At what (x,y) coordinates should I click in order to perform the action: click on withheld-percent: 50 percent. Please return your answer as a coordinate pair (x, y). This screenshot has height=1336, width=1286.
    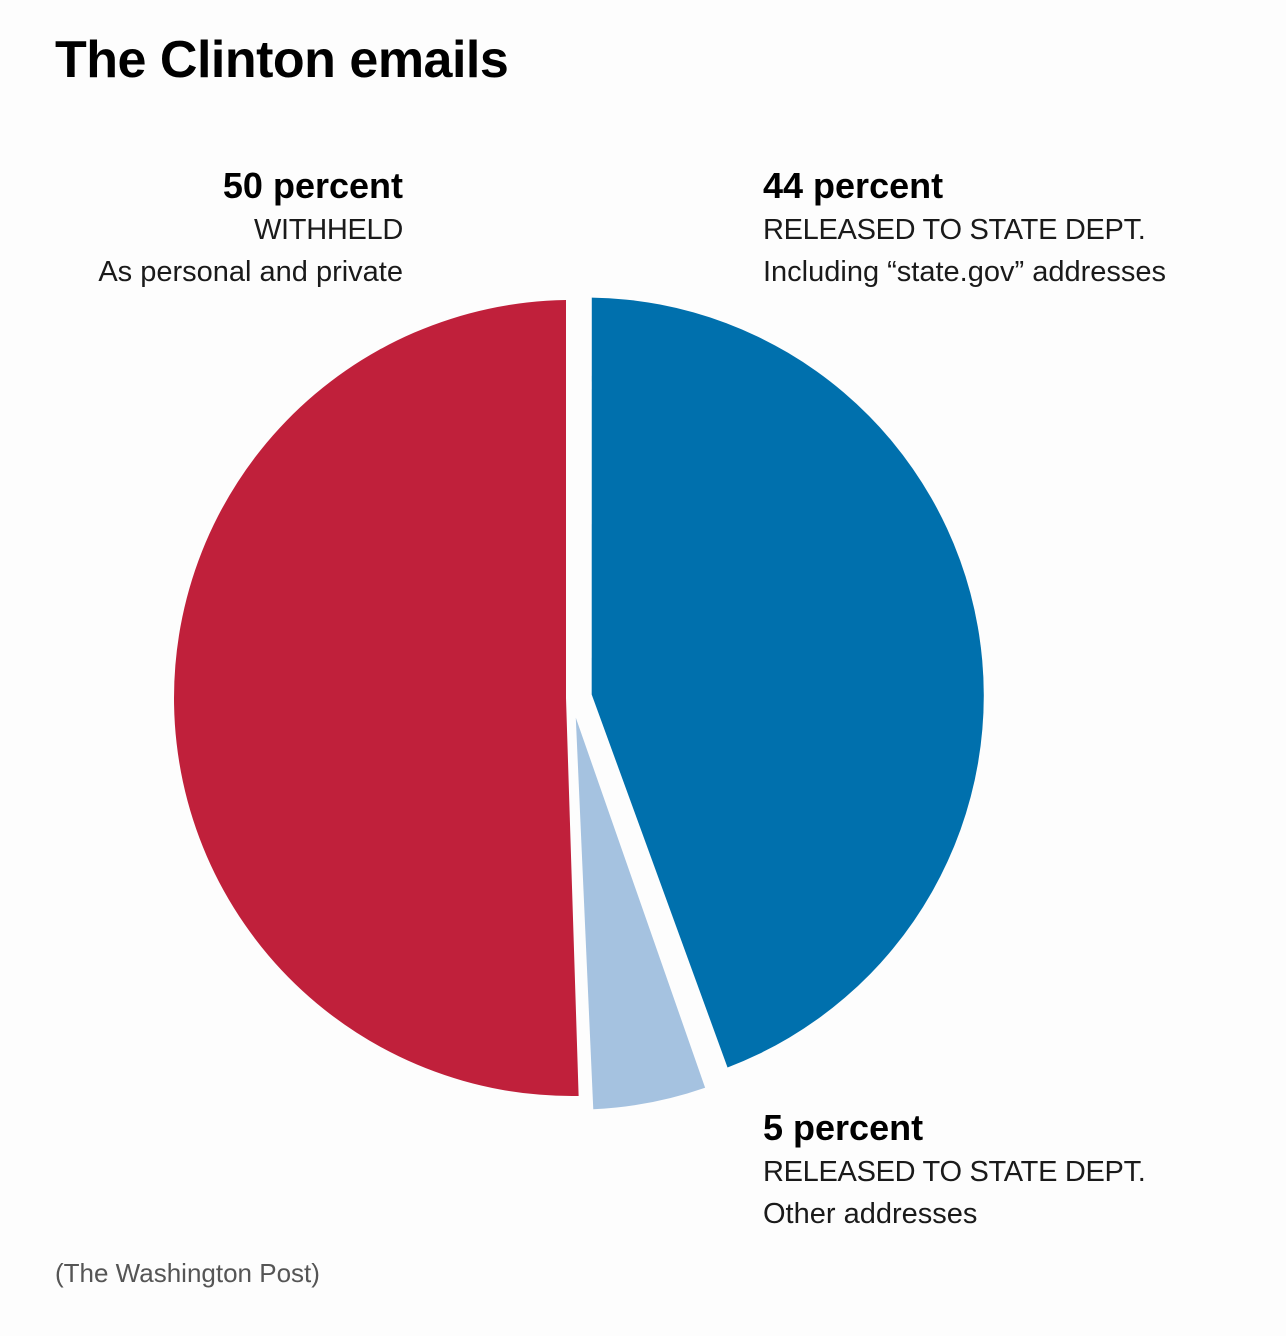
    Looking at the image, I should click on (312, 185).